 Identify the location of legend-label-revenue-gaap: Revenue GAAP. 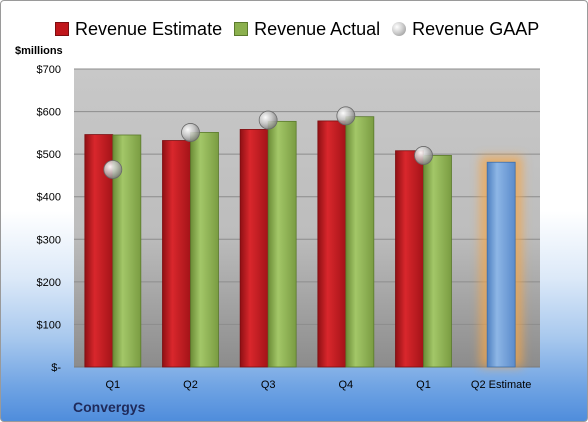
(476, 28).